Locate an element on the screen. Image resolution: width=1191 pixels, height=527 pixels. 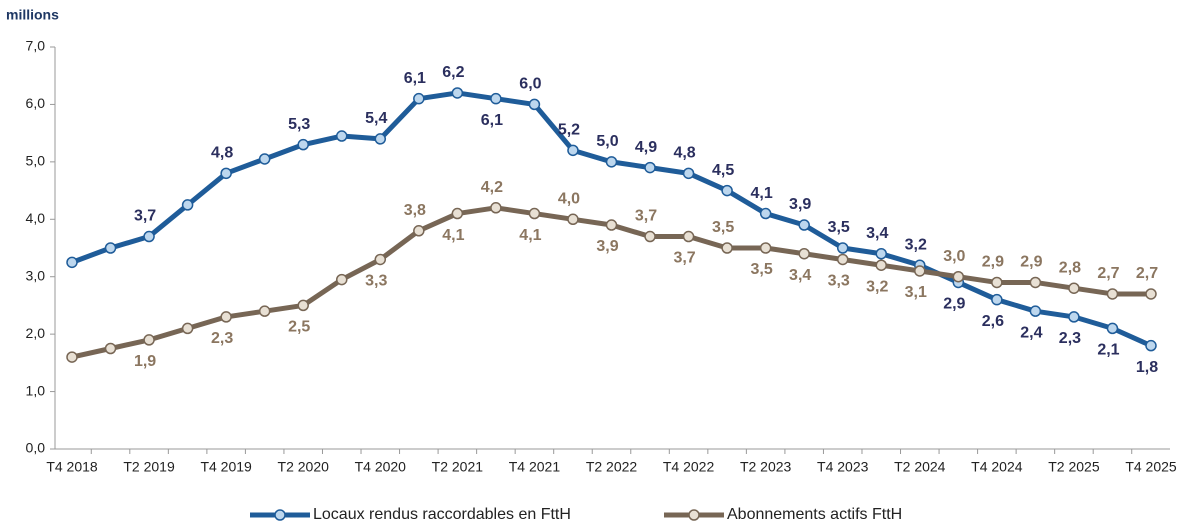
y-tick-label: 2,0 is located at coordinates (36, 333).